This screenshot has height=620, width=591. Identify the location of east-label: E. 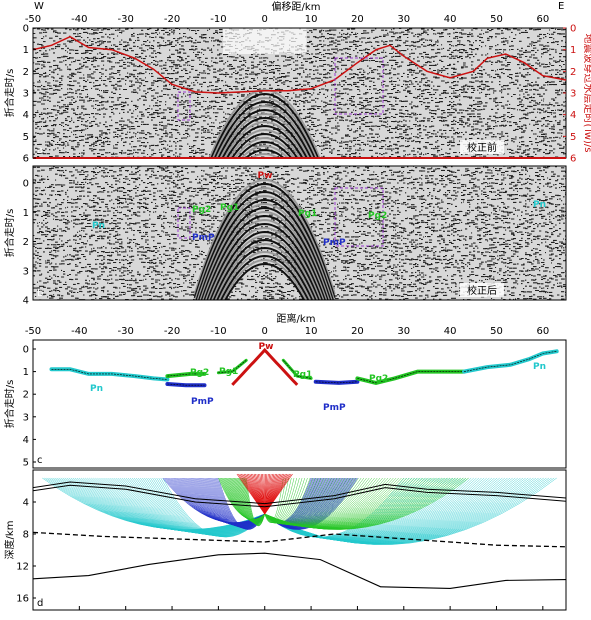
(561, 6).